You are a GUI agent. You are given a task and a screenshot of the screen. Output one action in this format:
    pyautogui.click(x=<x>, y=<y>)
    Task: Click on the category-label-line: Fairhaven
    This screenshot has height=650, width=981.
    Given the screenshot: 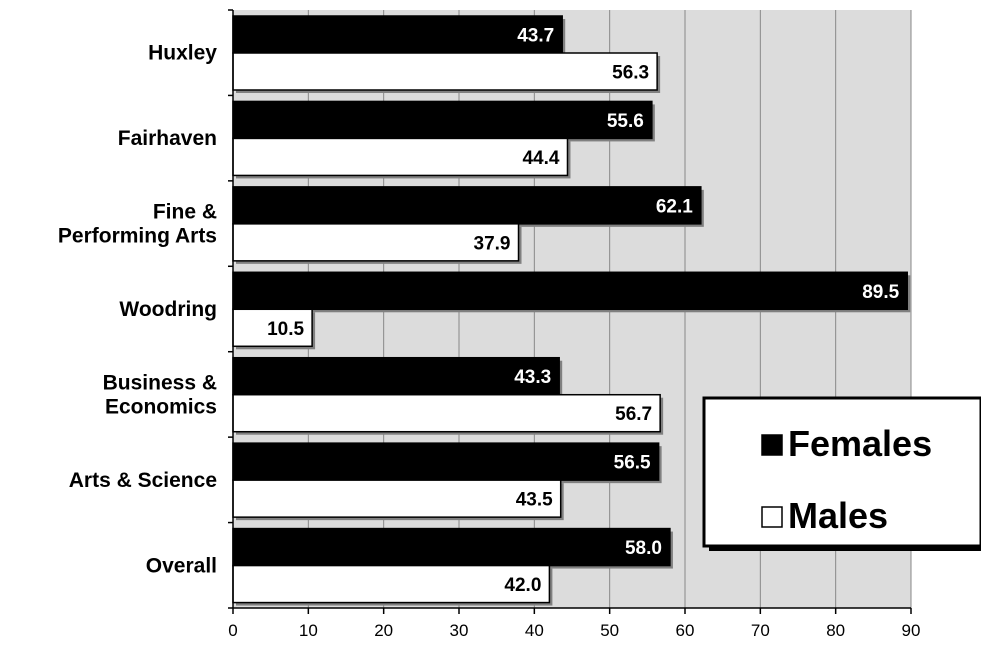 What is the action you would take?
    pyautogui.click(x=167, y=138)
    